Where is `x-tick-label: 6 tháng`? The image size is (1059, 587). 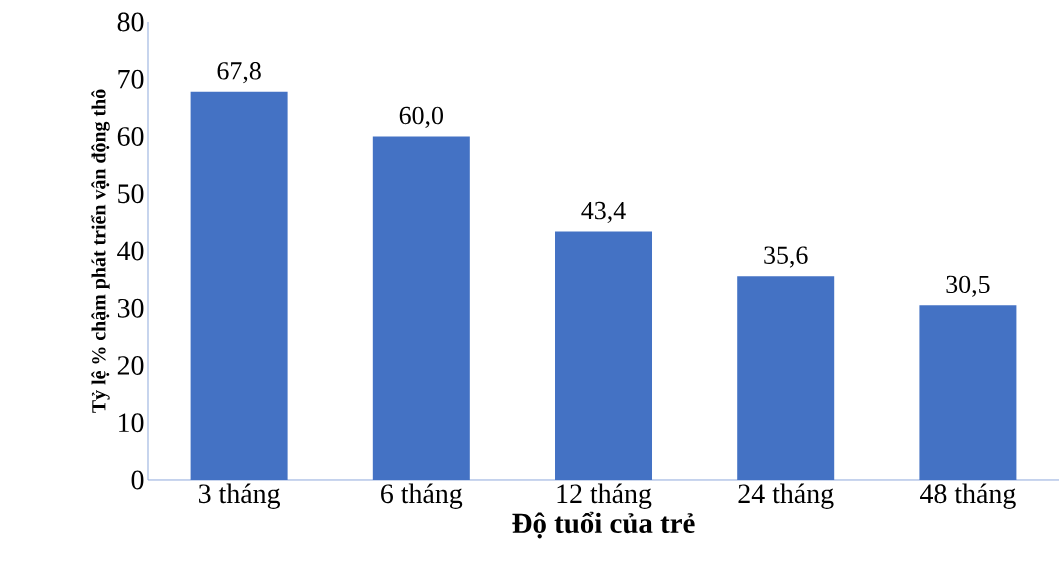 x-tick-label: 6 tháng is located at coordinates (422, 496).